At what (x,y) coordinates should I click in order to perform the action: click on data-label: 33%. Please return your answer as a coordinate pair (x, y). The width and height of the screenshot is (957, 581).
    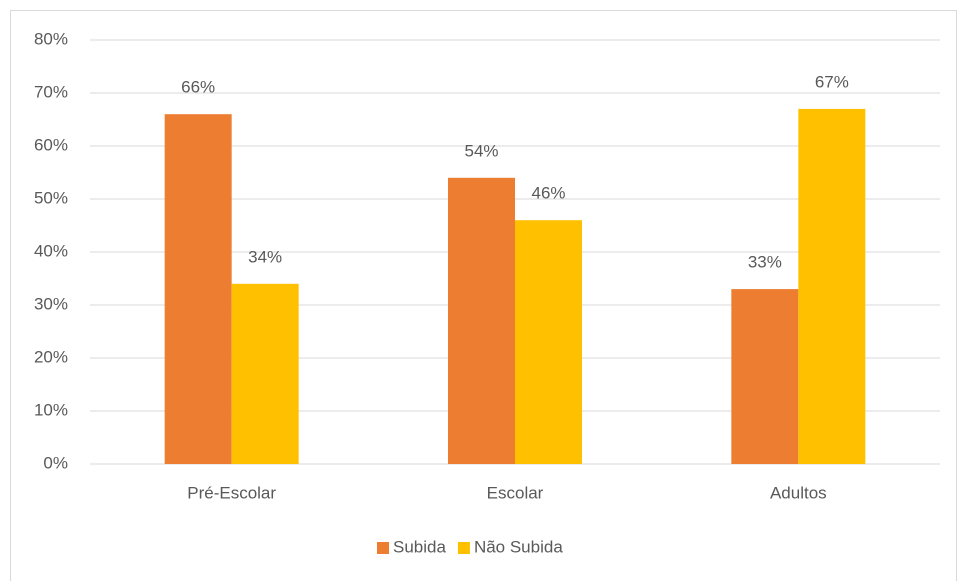
    Looking at the image, I should click on (765, 262).